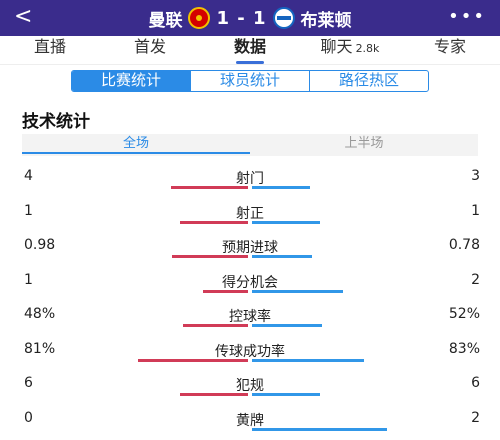 The image size is (500, 440). What do you see at coordinates (250, 64) in the screenshot?
I see `tabs-divider` at bounding box center [250, 64].